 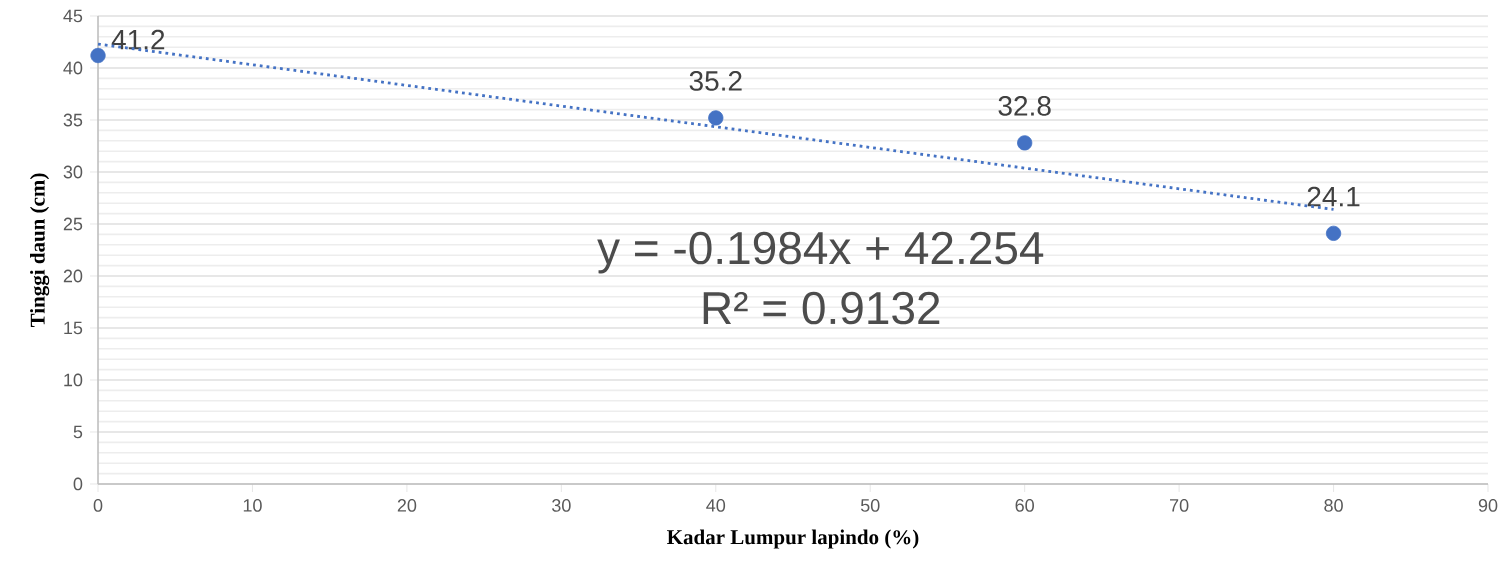 What do you see at coordinates (73, 172) in the screenshot?
I see `y-tick-label: 30` at bounding box center [73, 172].